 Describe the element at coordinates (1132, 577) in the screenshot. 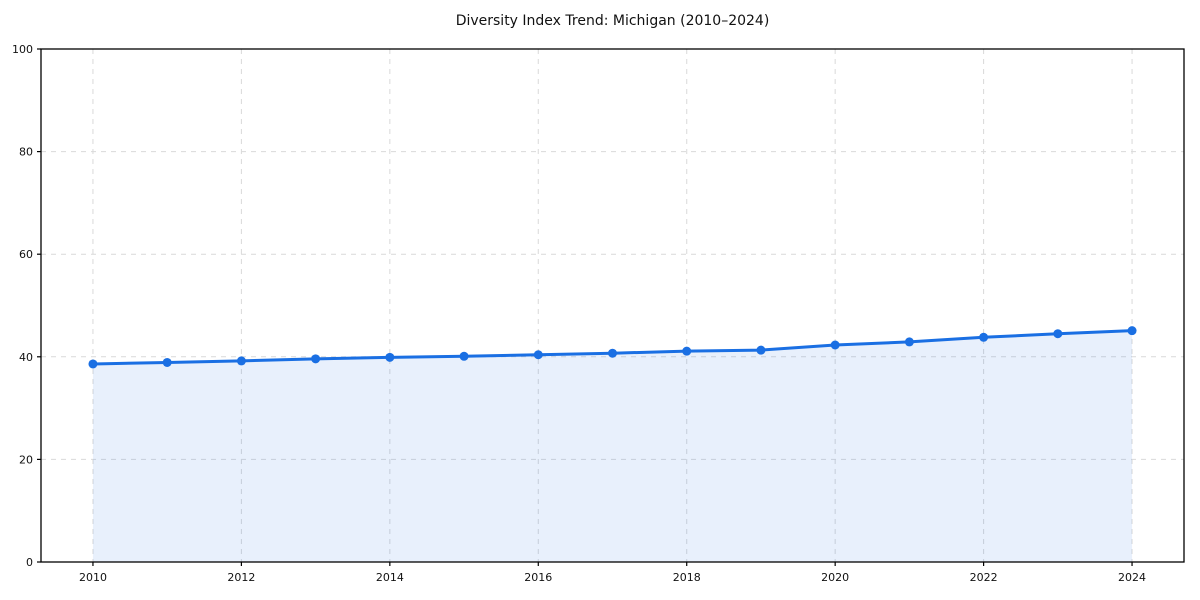

I see `x-tick-label: 2024` at that location.